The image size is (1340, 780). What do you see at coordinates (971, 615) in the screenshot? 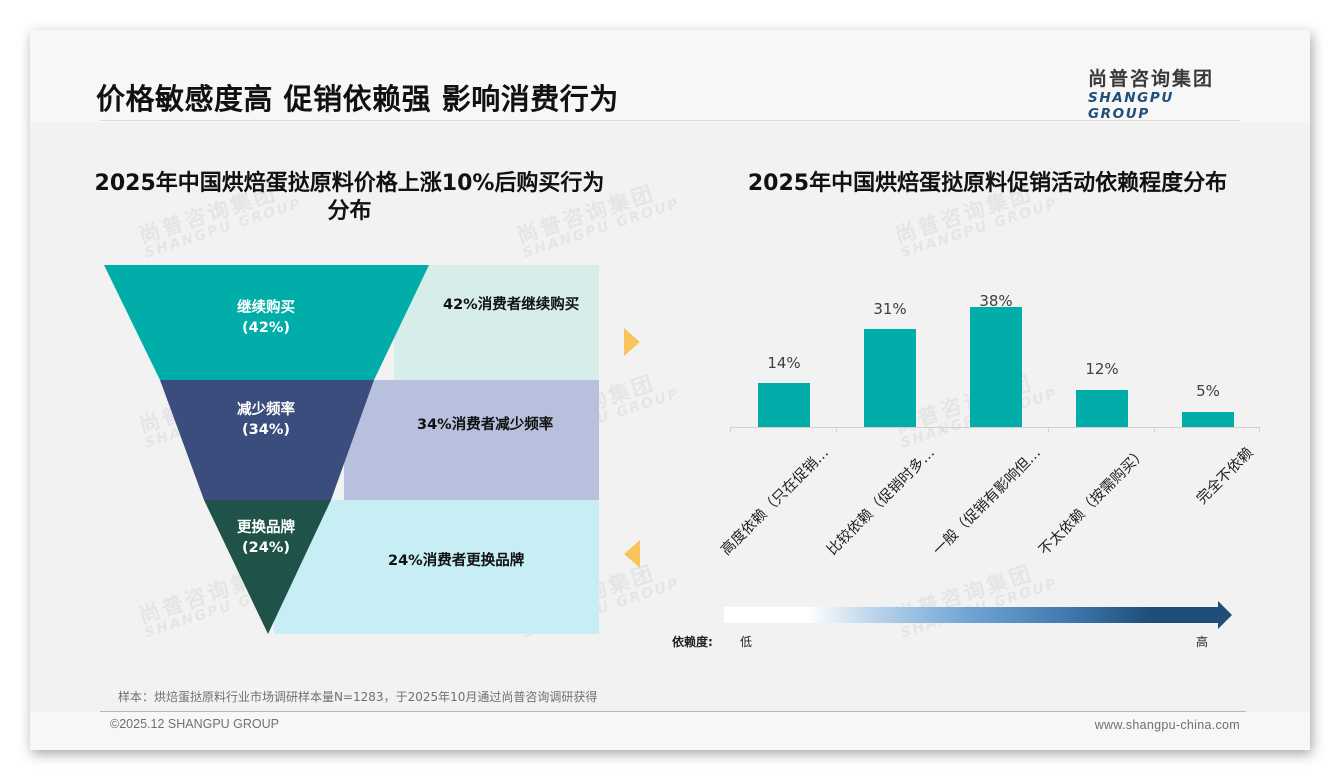
I see `dependence-gradient-bar` at bounding box center [971, 615].